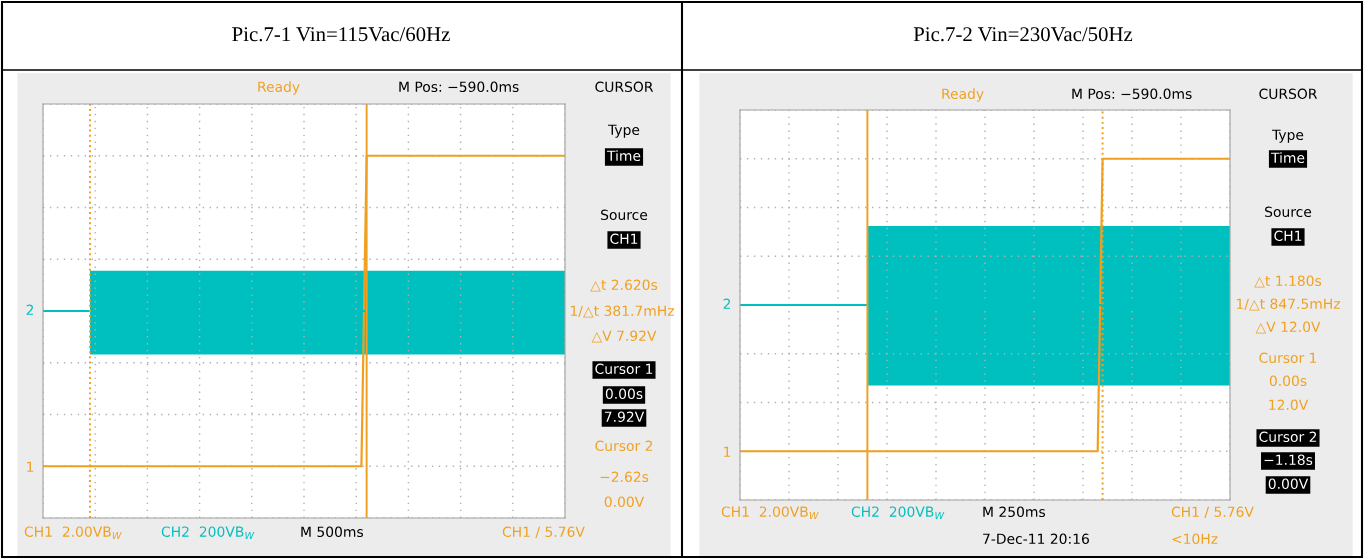  What do you see at coordinates (341, 34) in the screenshot?
I see `chart-title: Pic.7-1 Vin=115Vac/60Hz` at bounding box center [341, 34].